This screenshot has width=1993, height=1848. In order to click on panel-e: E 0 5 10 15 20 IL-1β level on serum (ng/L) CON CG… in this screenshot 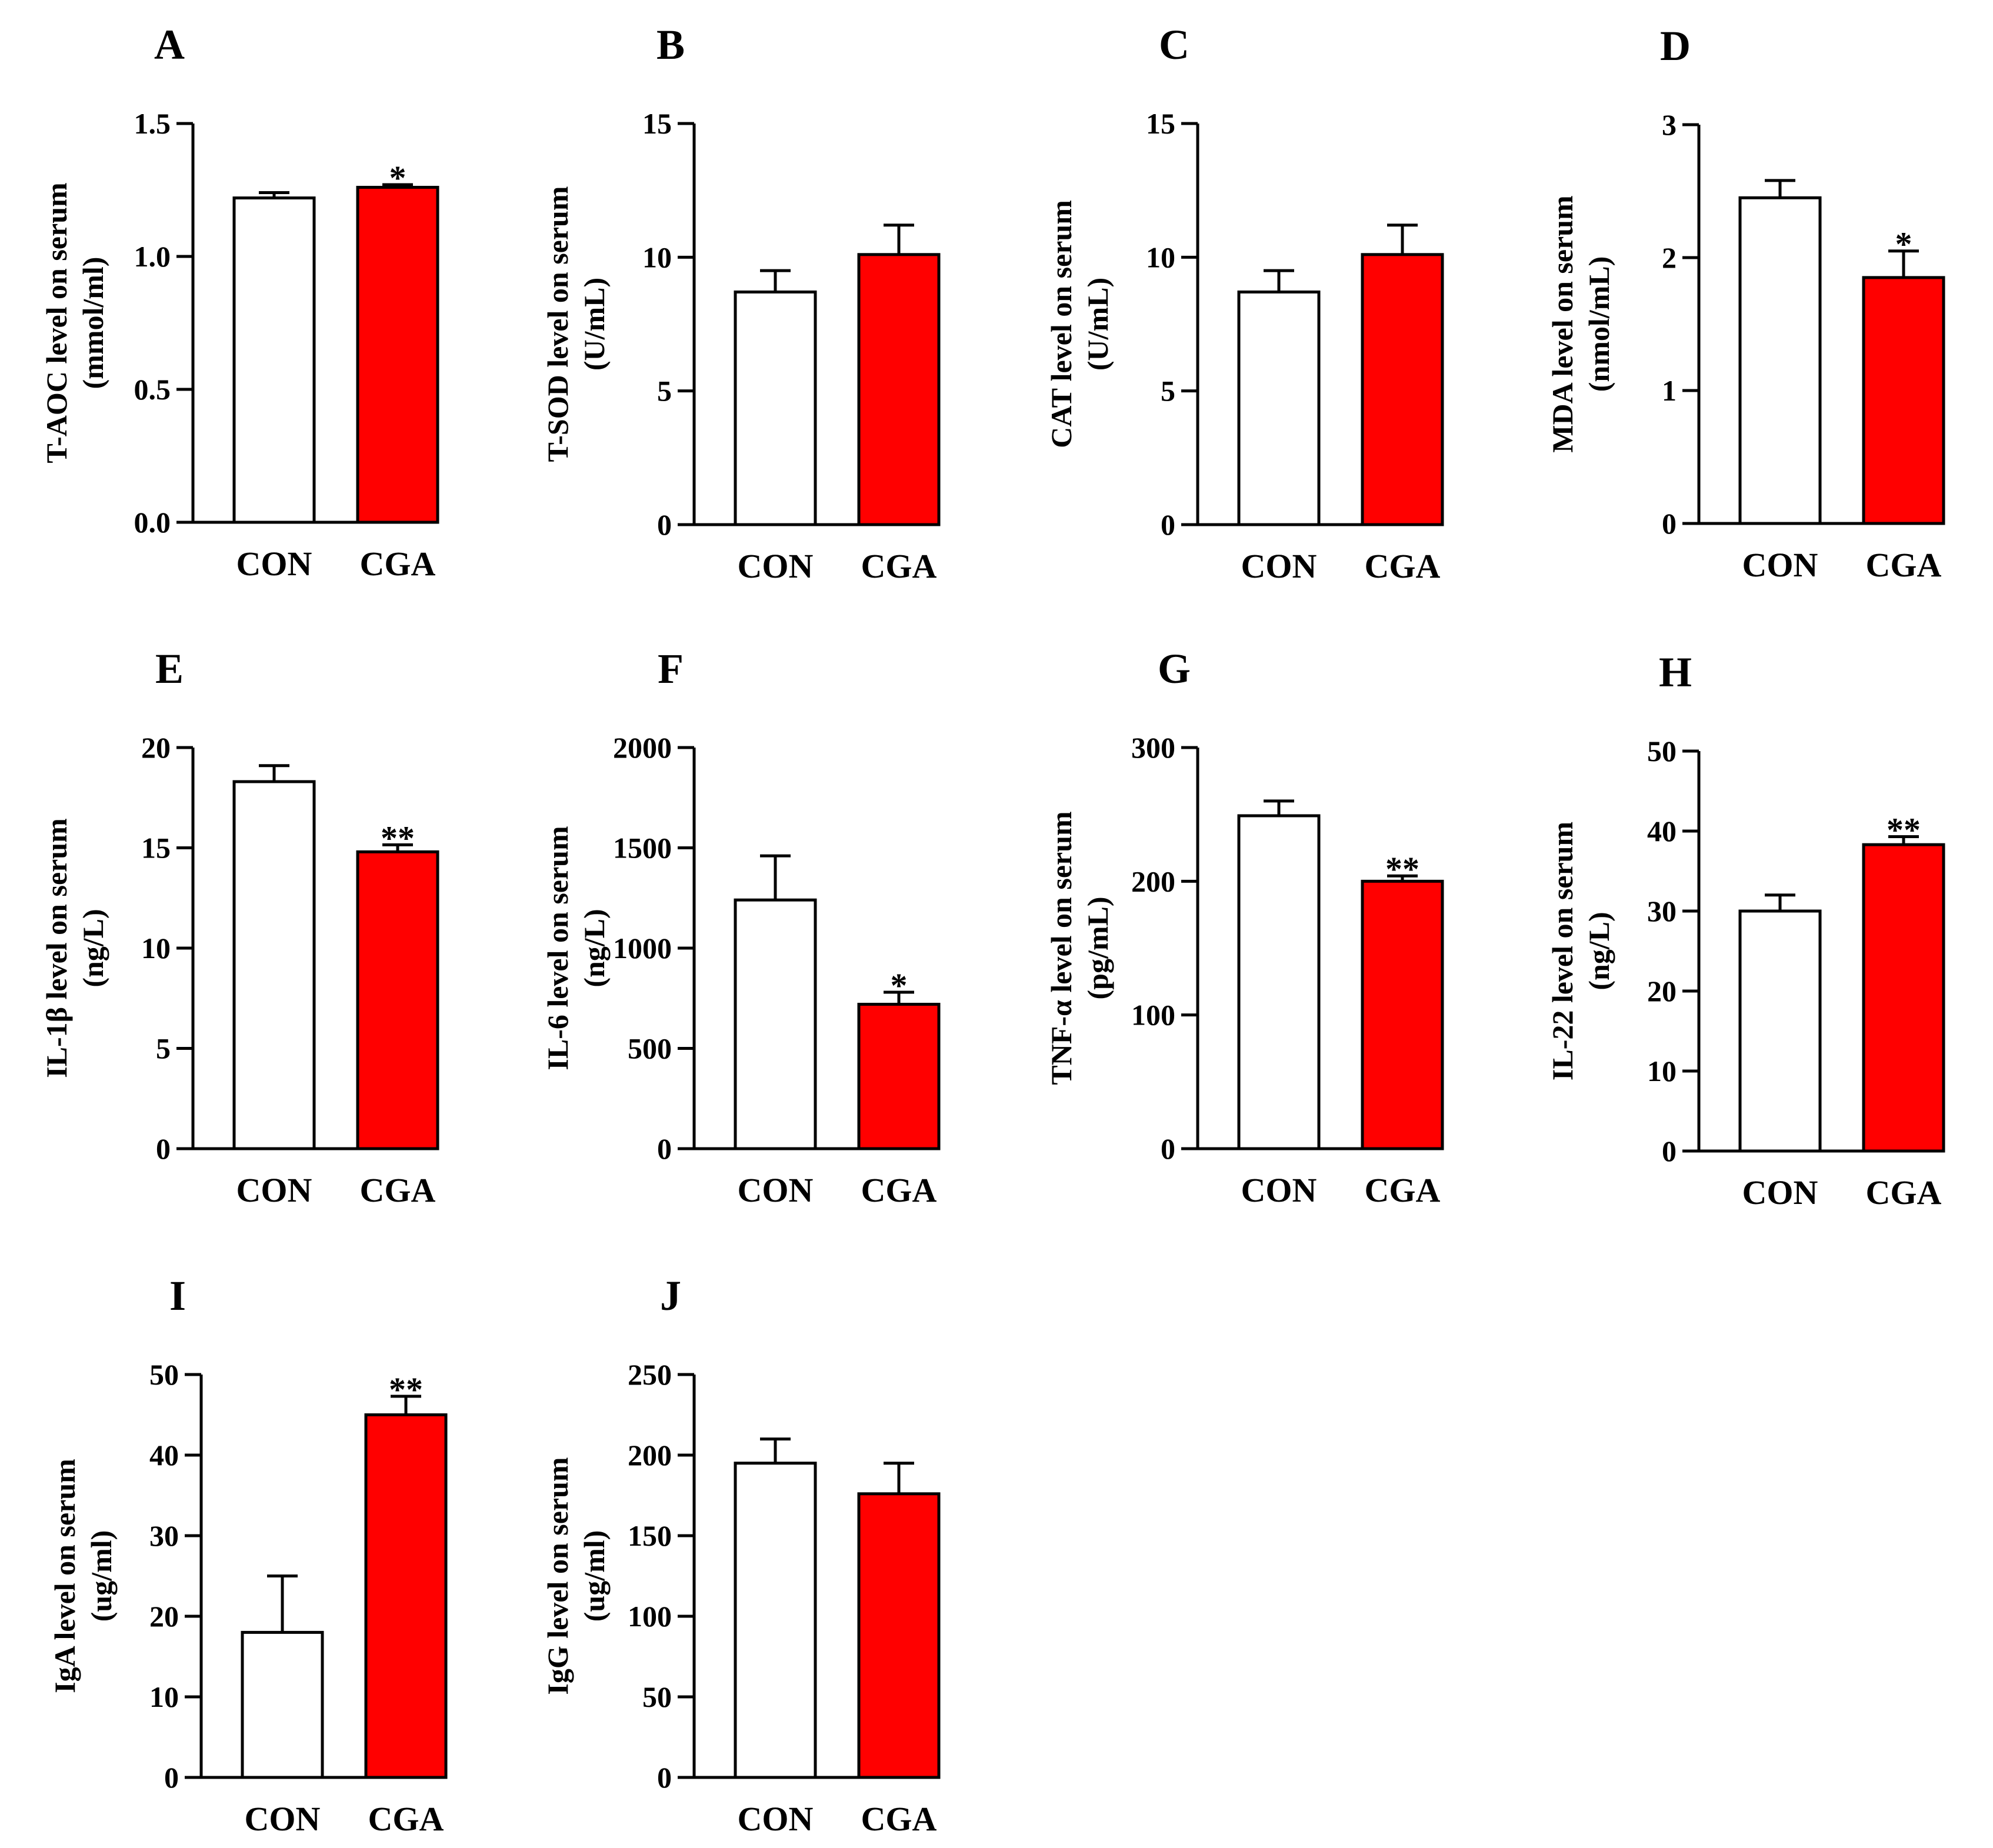, I will do `click(240, 927)`.